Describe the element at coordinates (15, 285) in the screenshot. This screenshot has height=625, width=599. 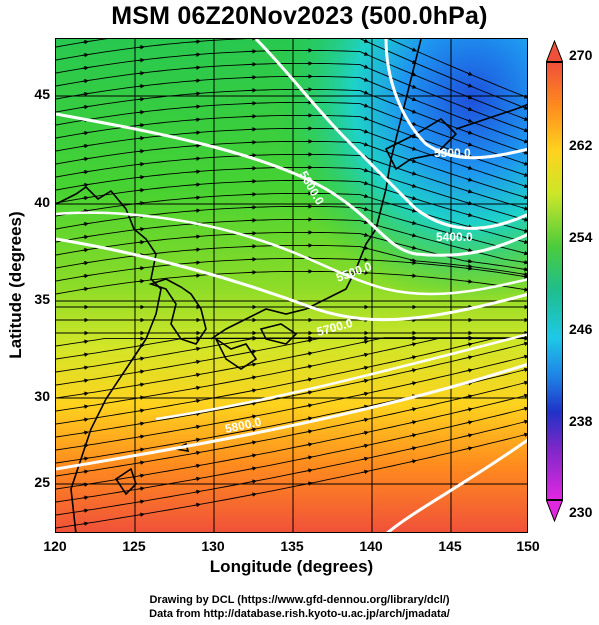
I see `y-axis-label: Latitude (degrees)` at that location.